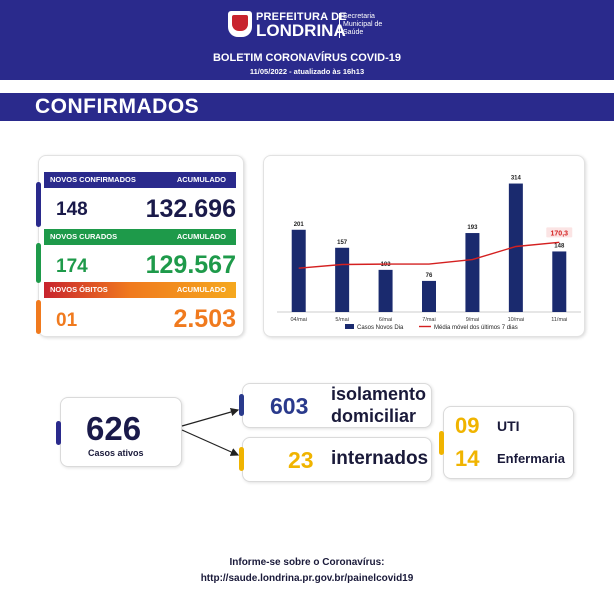 Image resolution: width=614 pixels, height=611 pixels. I want to click on deaths-acc-label: ACUMULADO, so click(201, 289).